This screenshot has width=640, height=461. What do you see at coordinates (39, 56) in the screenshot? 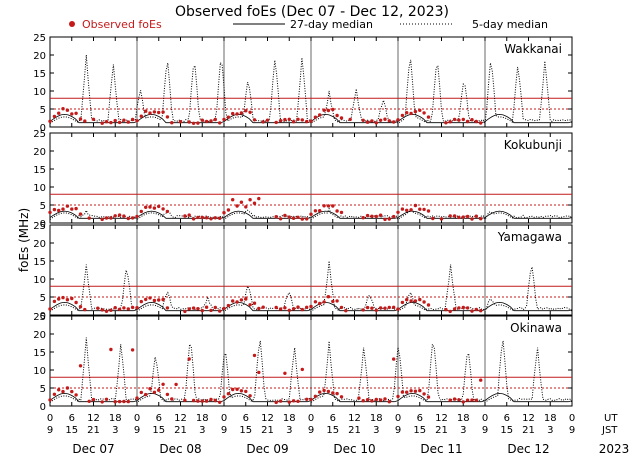
I see `y-tick-label: 20` at bounding box center [39, 56].